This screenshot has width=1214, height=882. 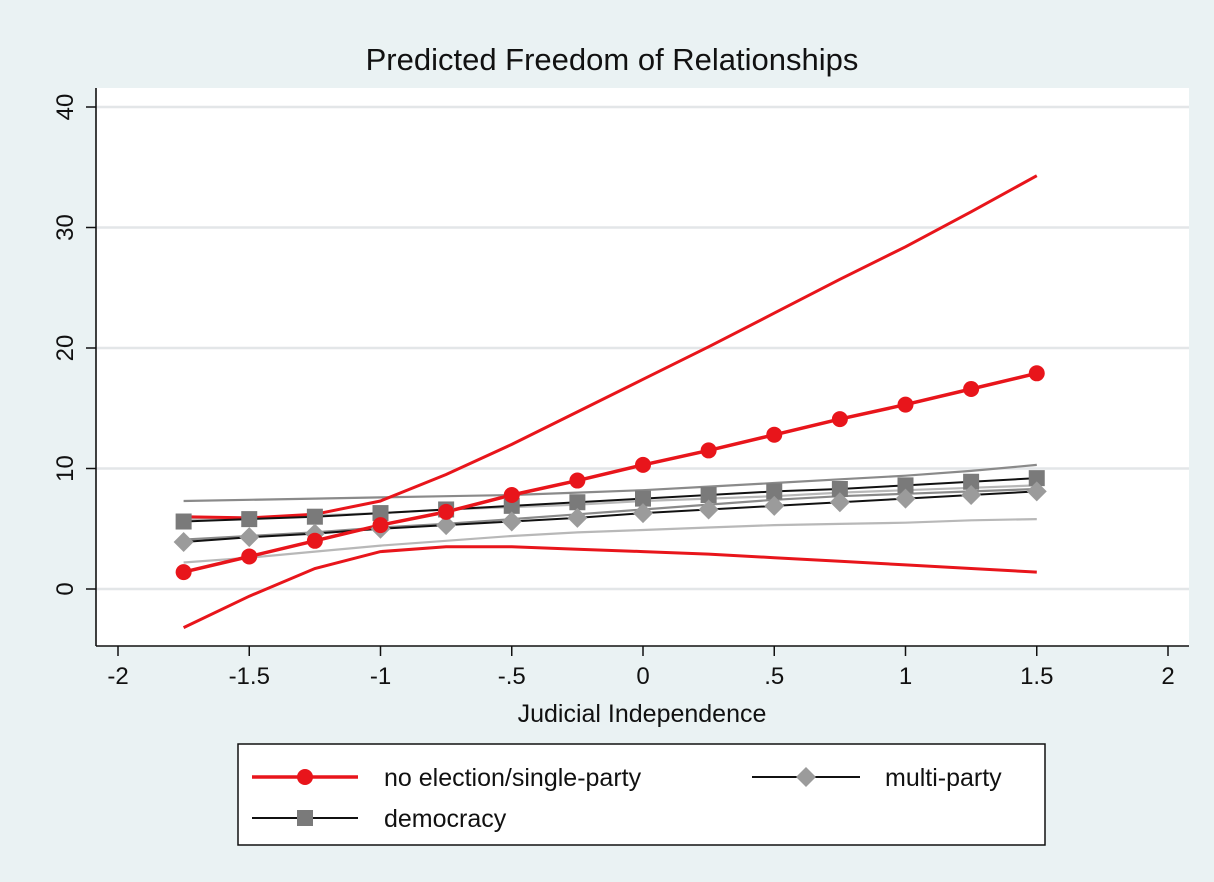 What do you see at coordinates (612, 59) in the screenshot?
I see `chart-title: Predicted Freedom of Relationships` at bounding box center [612, 59].